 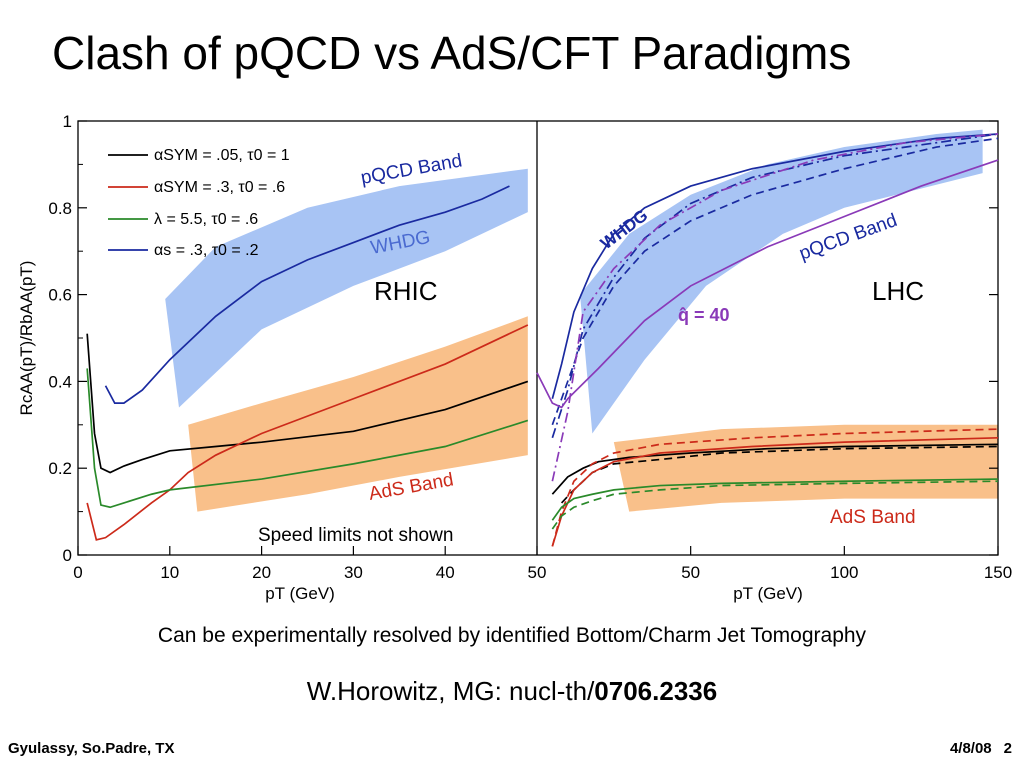 What do you see at coordinates (206, 250) in the screenshot?
I see `legend-item-label: αs = .3, τ0 = .2` at bounding box center [206, 250].